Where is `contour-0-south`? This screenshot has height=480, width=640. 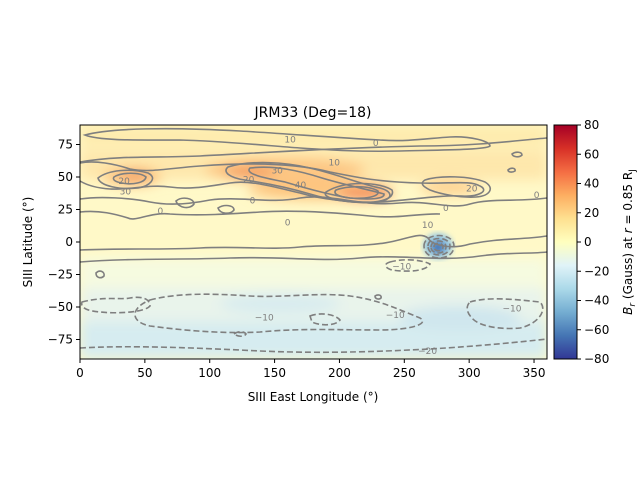
contour-0-south is located at coordinates (313, 257).